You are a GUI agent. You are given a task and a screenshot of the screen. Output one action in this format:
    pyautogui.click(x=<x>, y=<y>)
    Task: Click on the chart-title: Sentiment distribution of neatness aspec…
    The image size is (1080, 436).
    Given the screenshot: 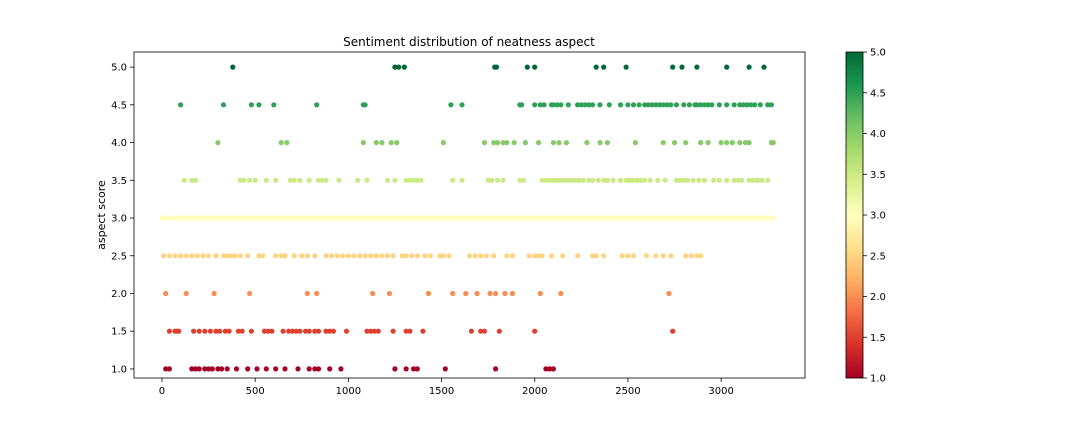 What is the action you would take?
    pyautogui.click(x=469, y=42)
    